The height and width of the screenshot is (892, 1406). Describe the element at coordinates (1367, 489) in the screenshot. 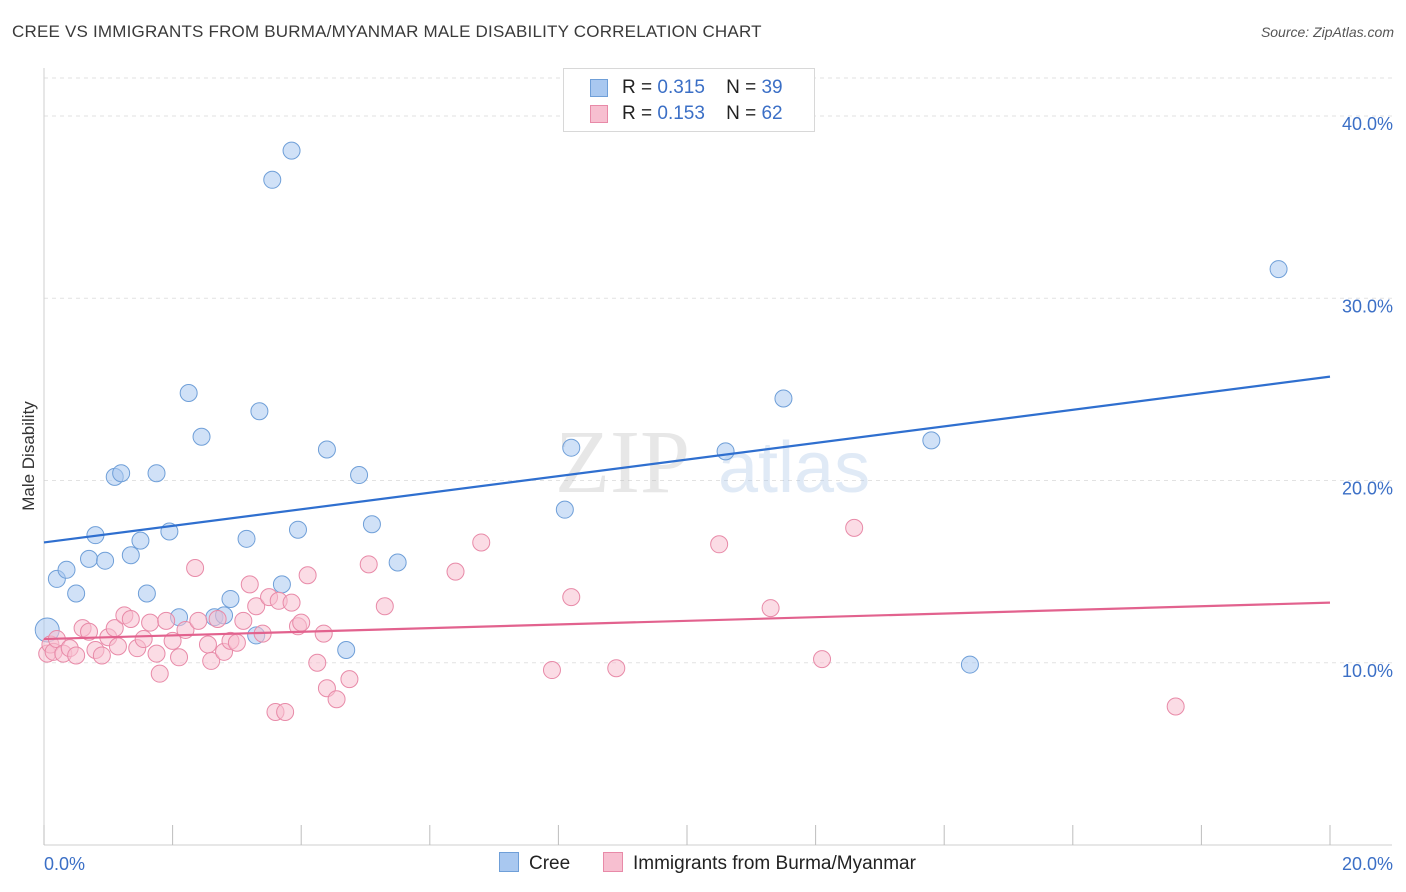

I see `y-tick-label: 20.0%` at that location.